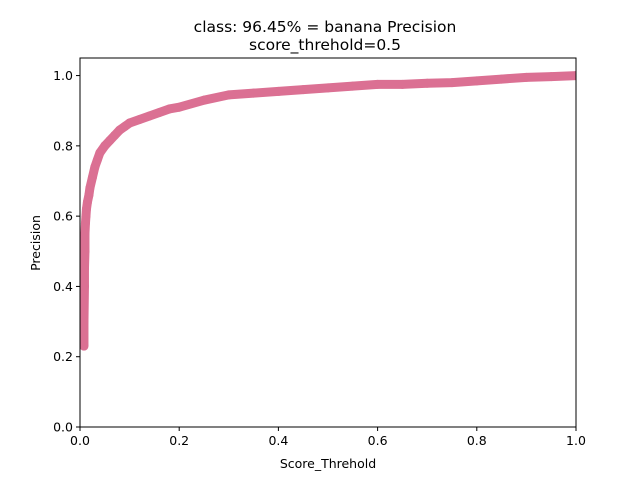 This screenshot has width=640, height=480. What do you see at coordinates (179, 440) in the screenshot?
I see `x-tick-label: 0.2` at bounding box center [179, 440].